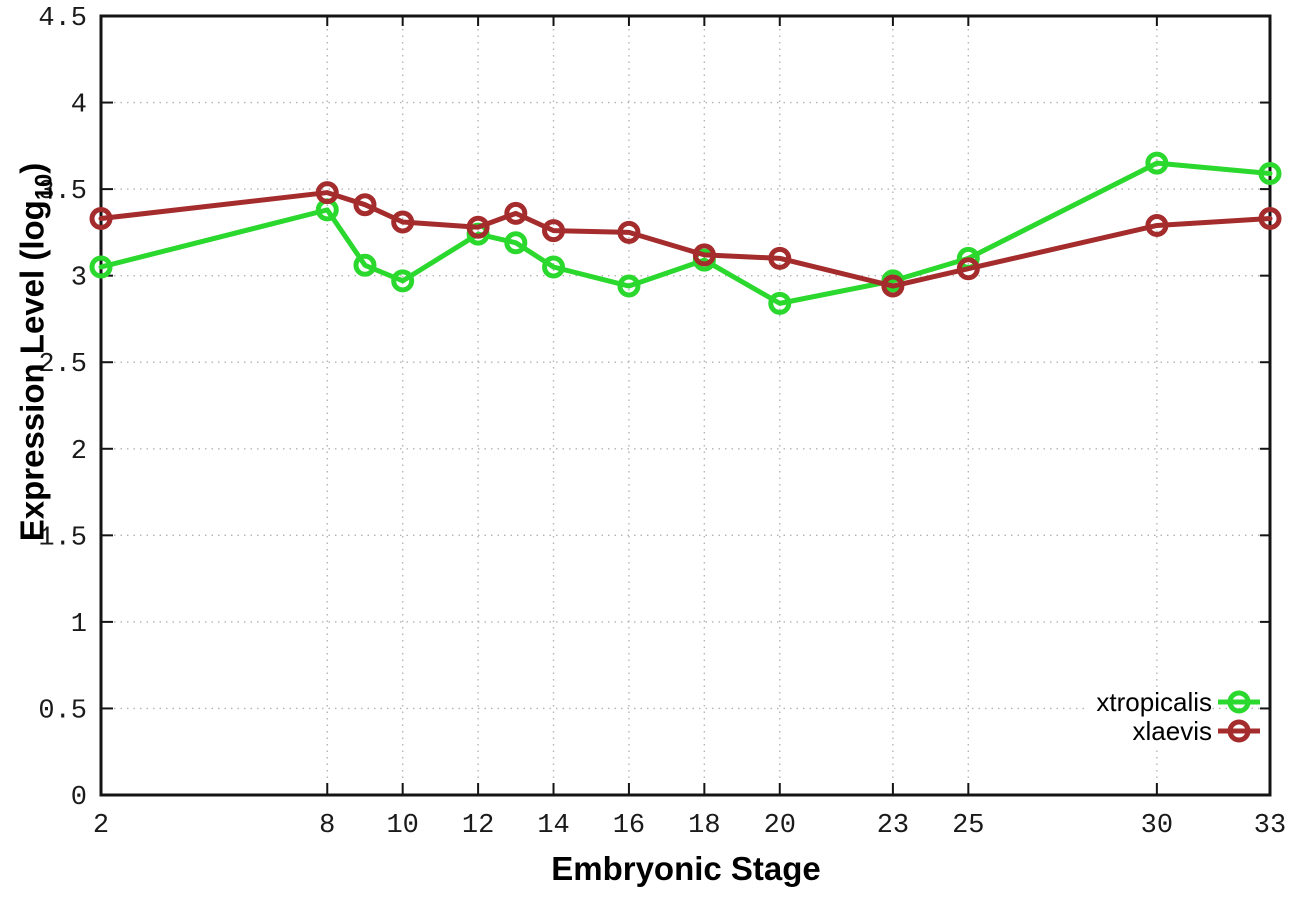 Image resolution: width=1296 pixels, height=907 pixels. Describe the element at coordinates (1270, 826) in the screenshot. I see `svg-text: 33` at that location.